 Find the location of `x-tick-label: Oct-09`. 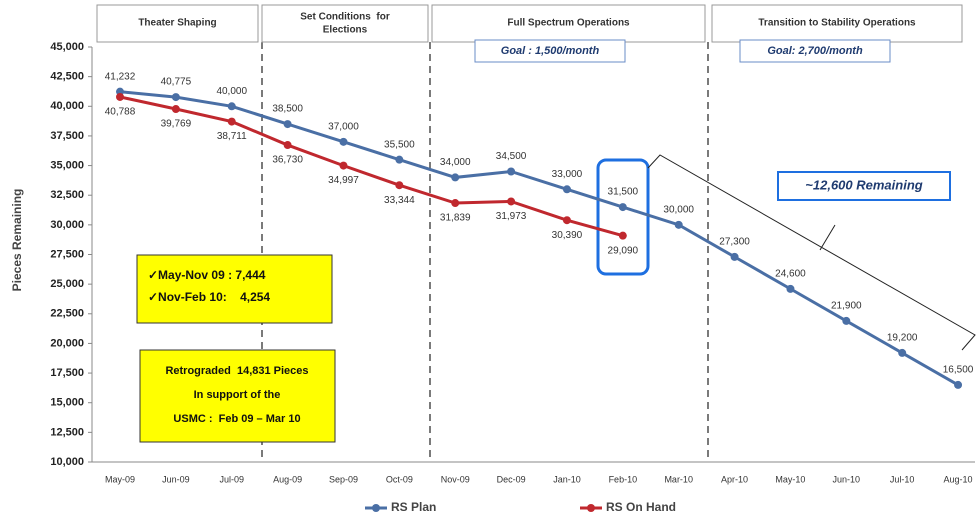

x-tick-label: Oct-09 is located at coordinates (399, 479).